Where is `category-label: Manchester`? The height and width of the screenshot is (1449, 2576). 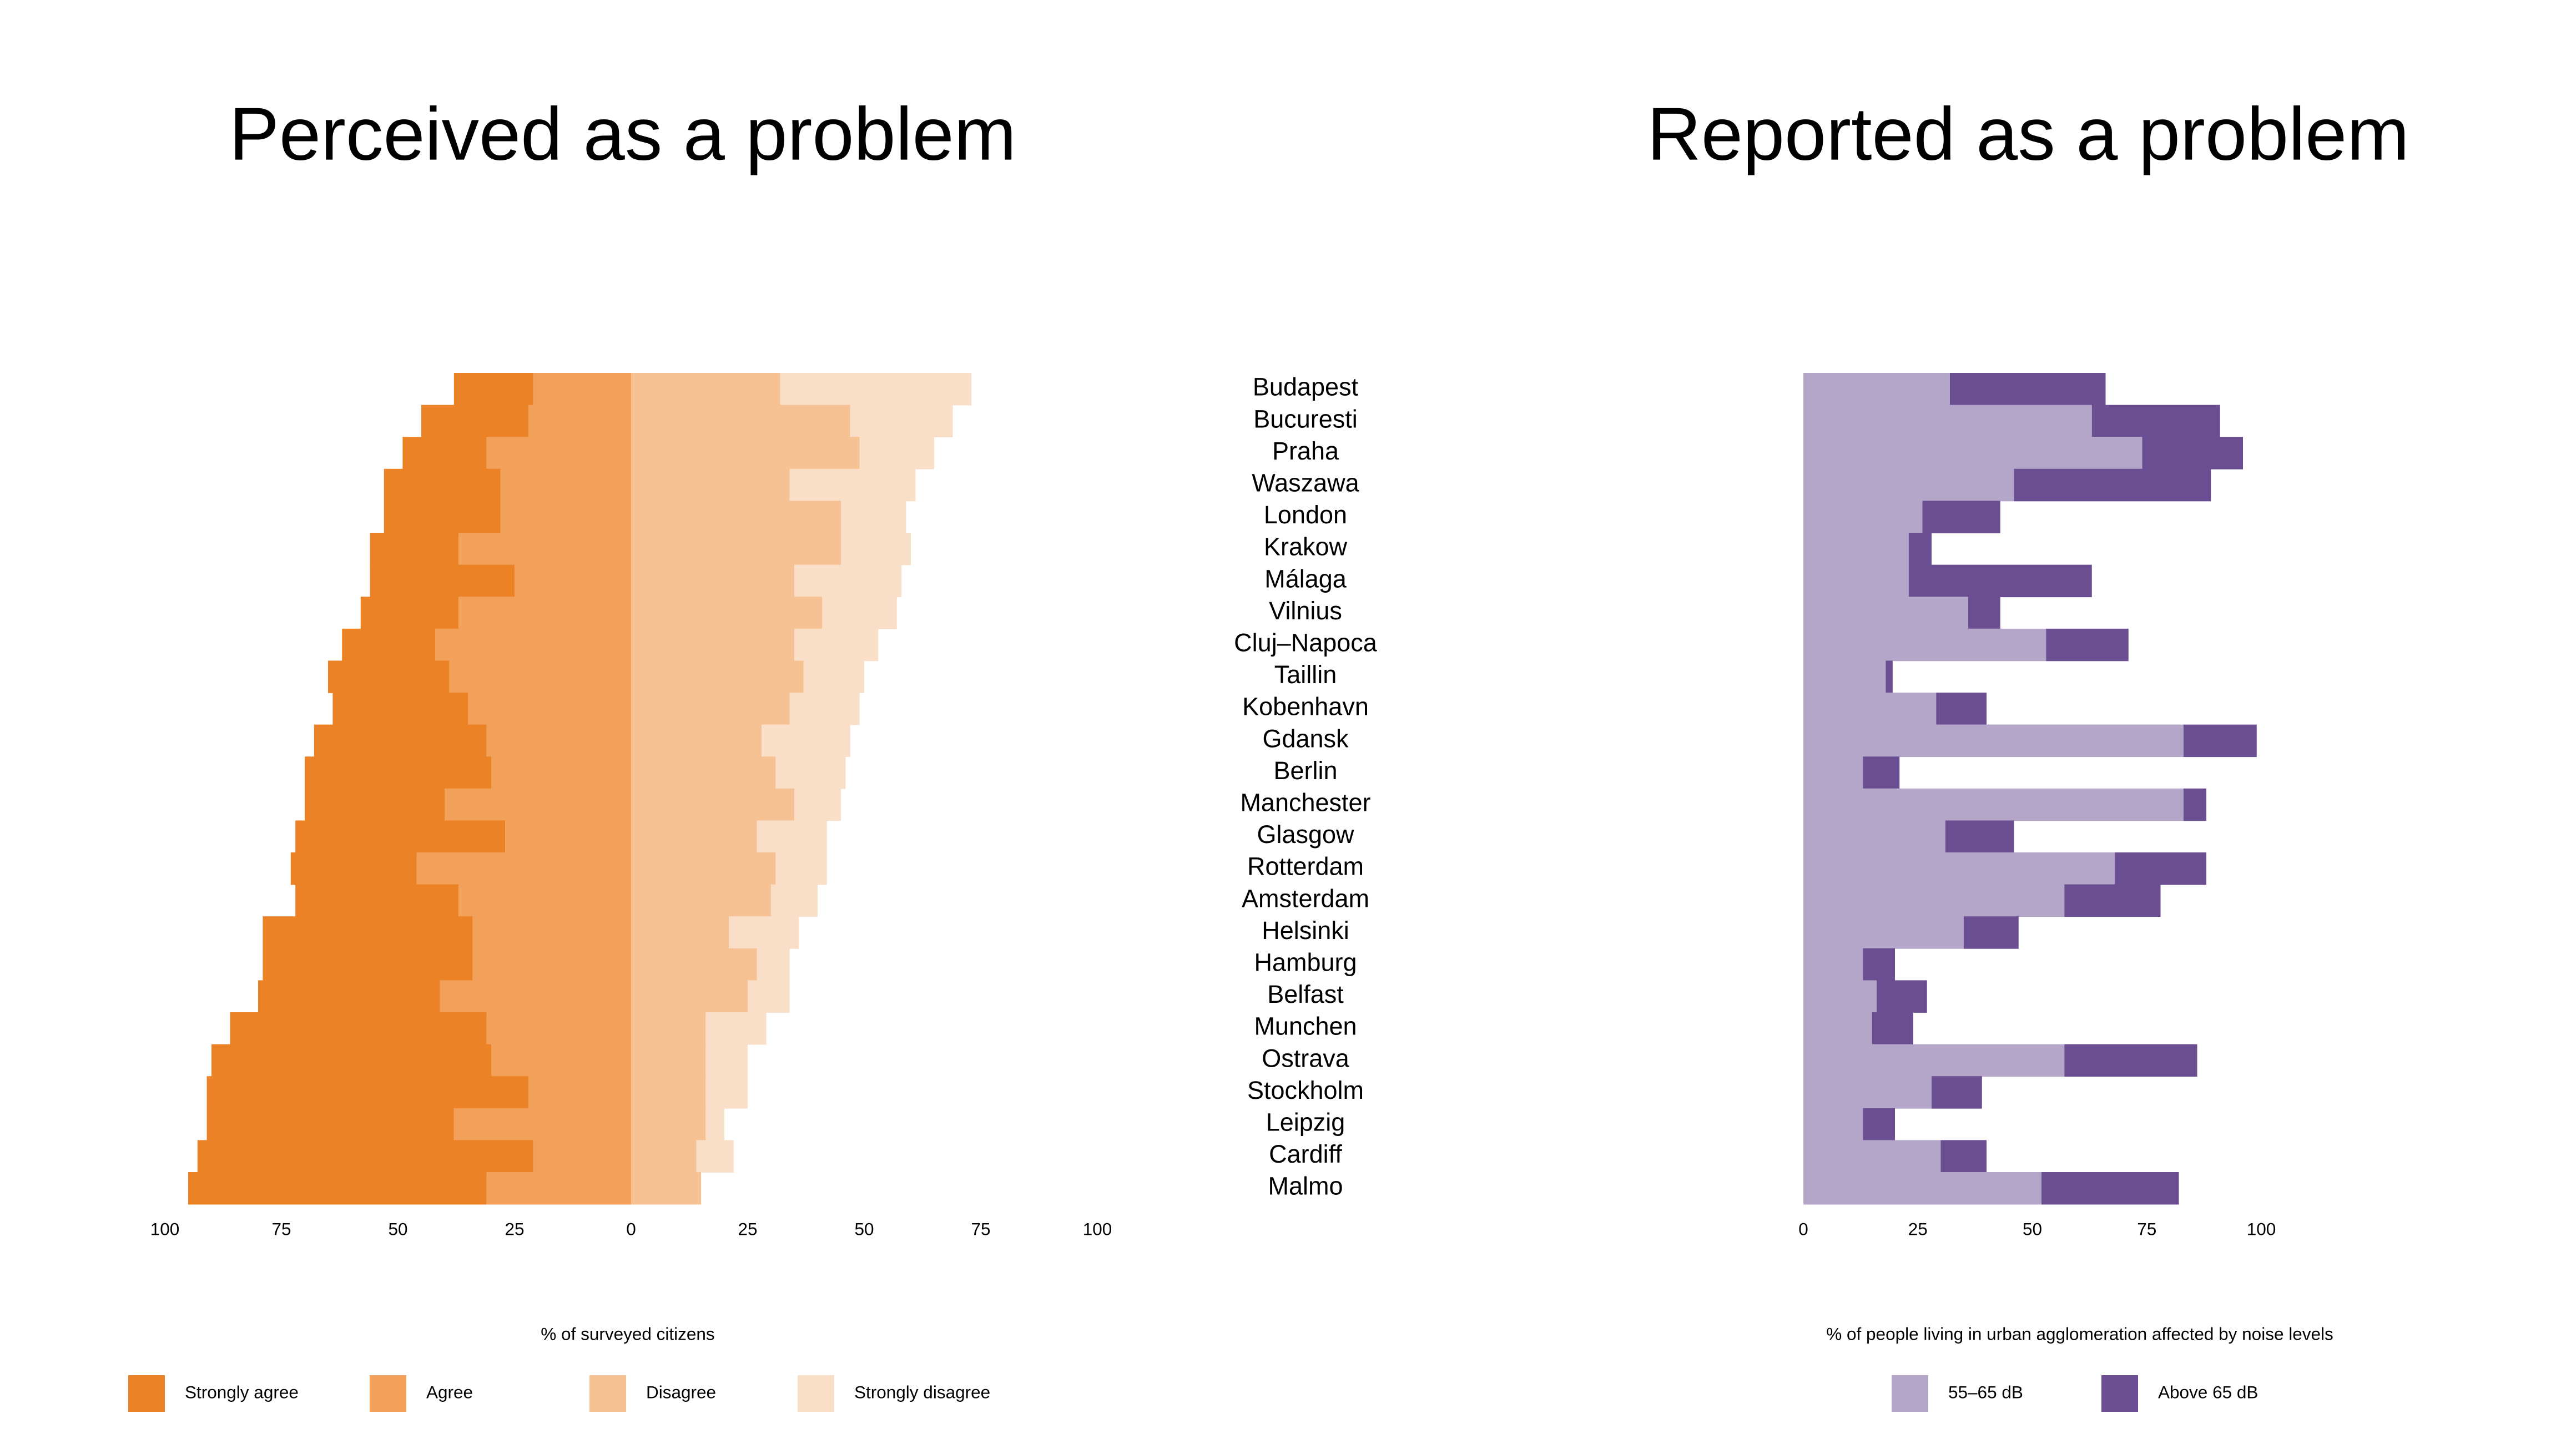
category-label: Manchester is located at coordinates (1305, 802).